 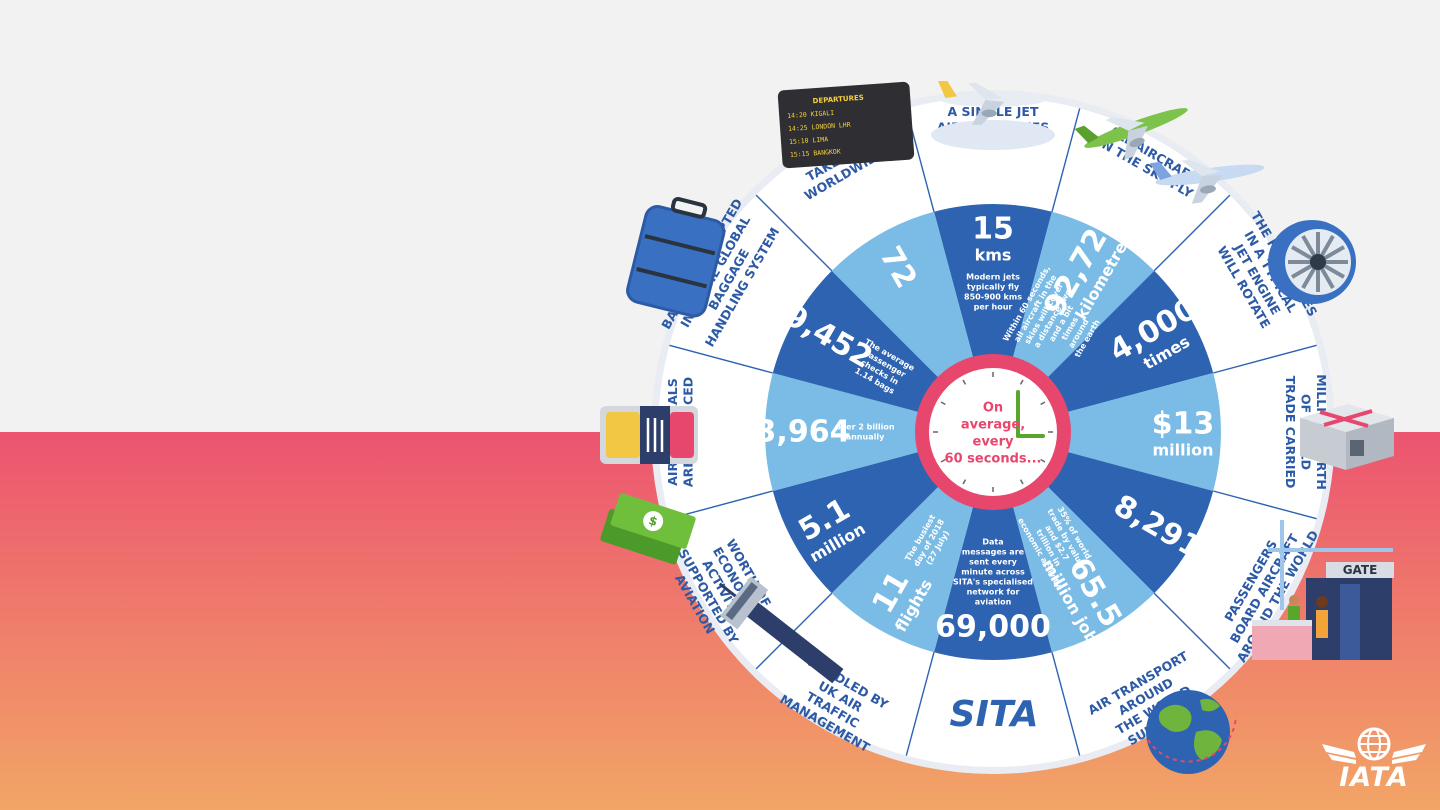 What do you see at coordinates (655, 435) in the screenshot?
I see `cutlery-icon` at bounding box center [655, 435].